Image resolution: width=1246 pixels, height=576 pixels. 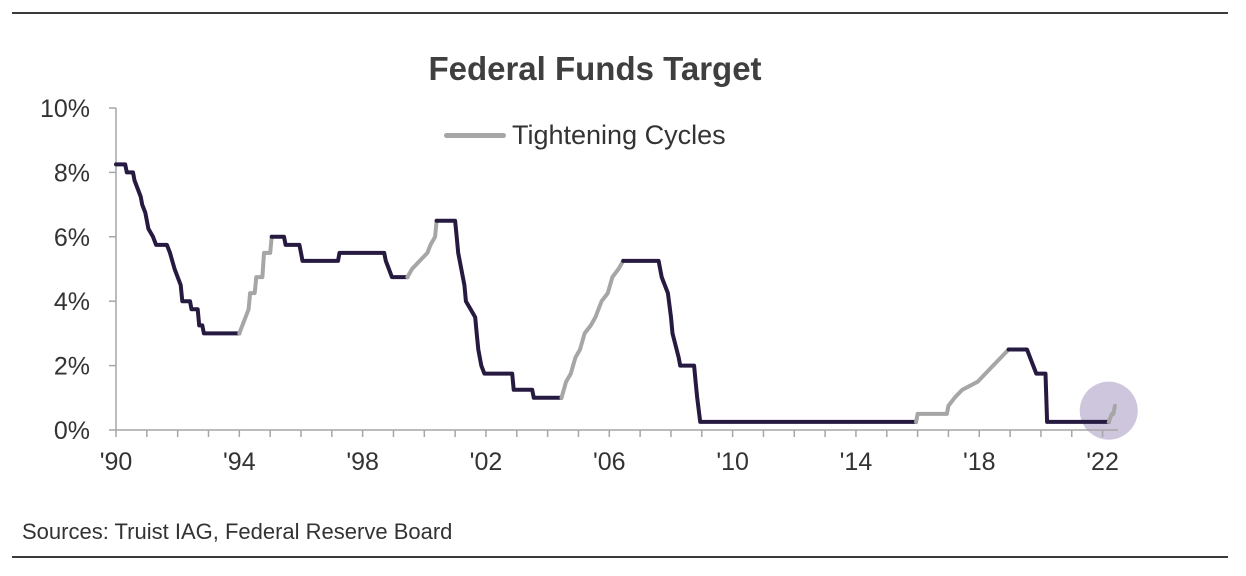 What do you see at coordinates (979, 462) in the screenshot?
I see `x-tick-label: '18` at bounding box center [979, 462].